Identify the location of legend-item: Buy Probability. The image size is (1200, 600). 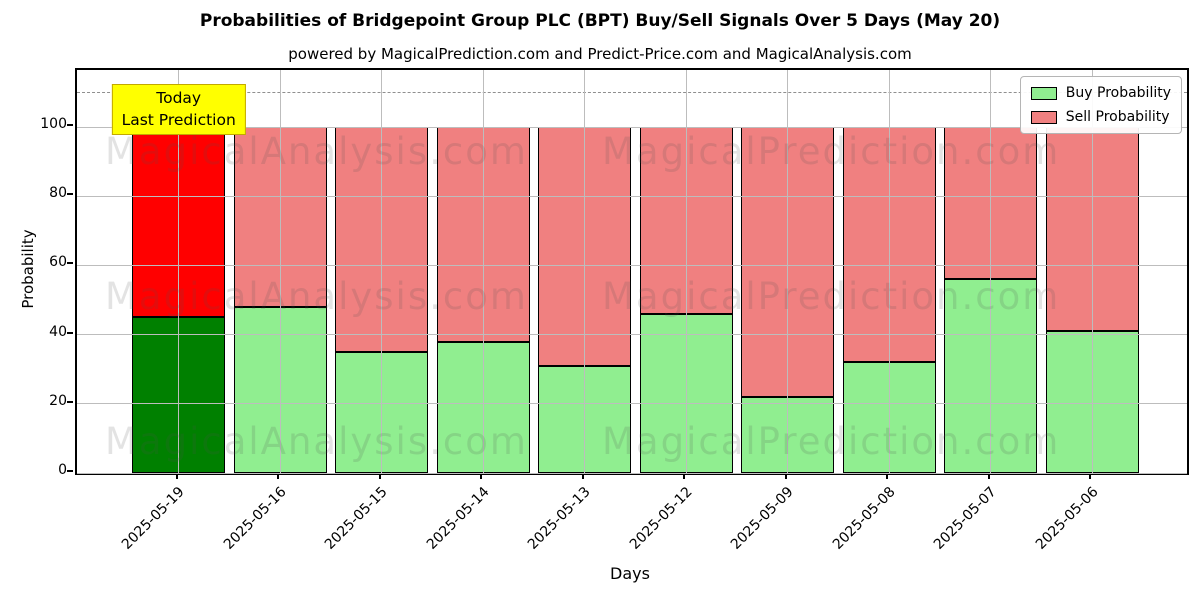
(1100, 93).